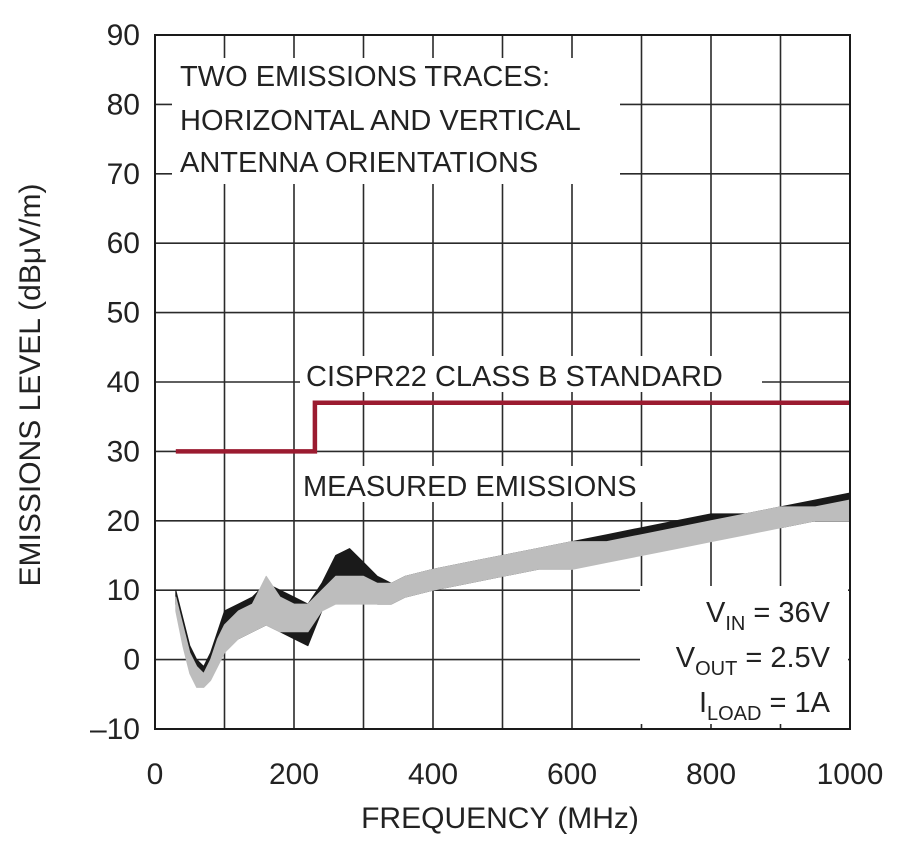 The image size is (900, 849). I want to click on y-tick-label: 60, so click(123, 243).